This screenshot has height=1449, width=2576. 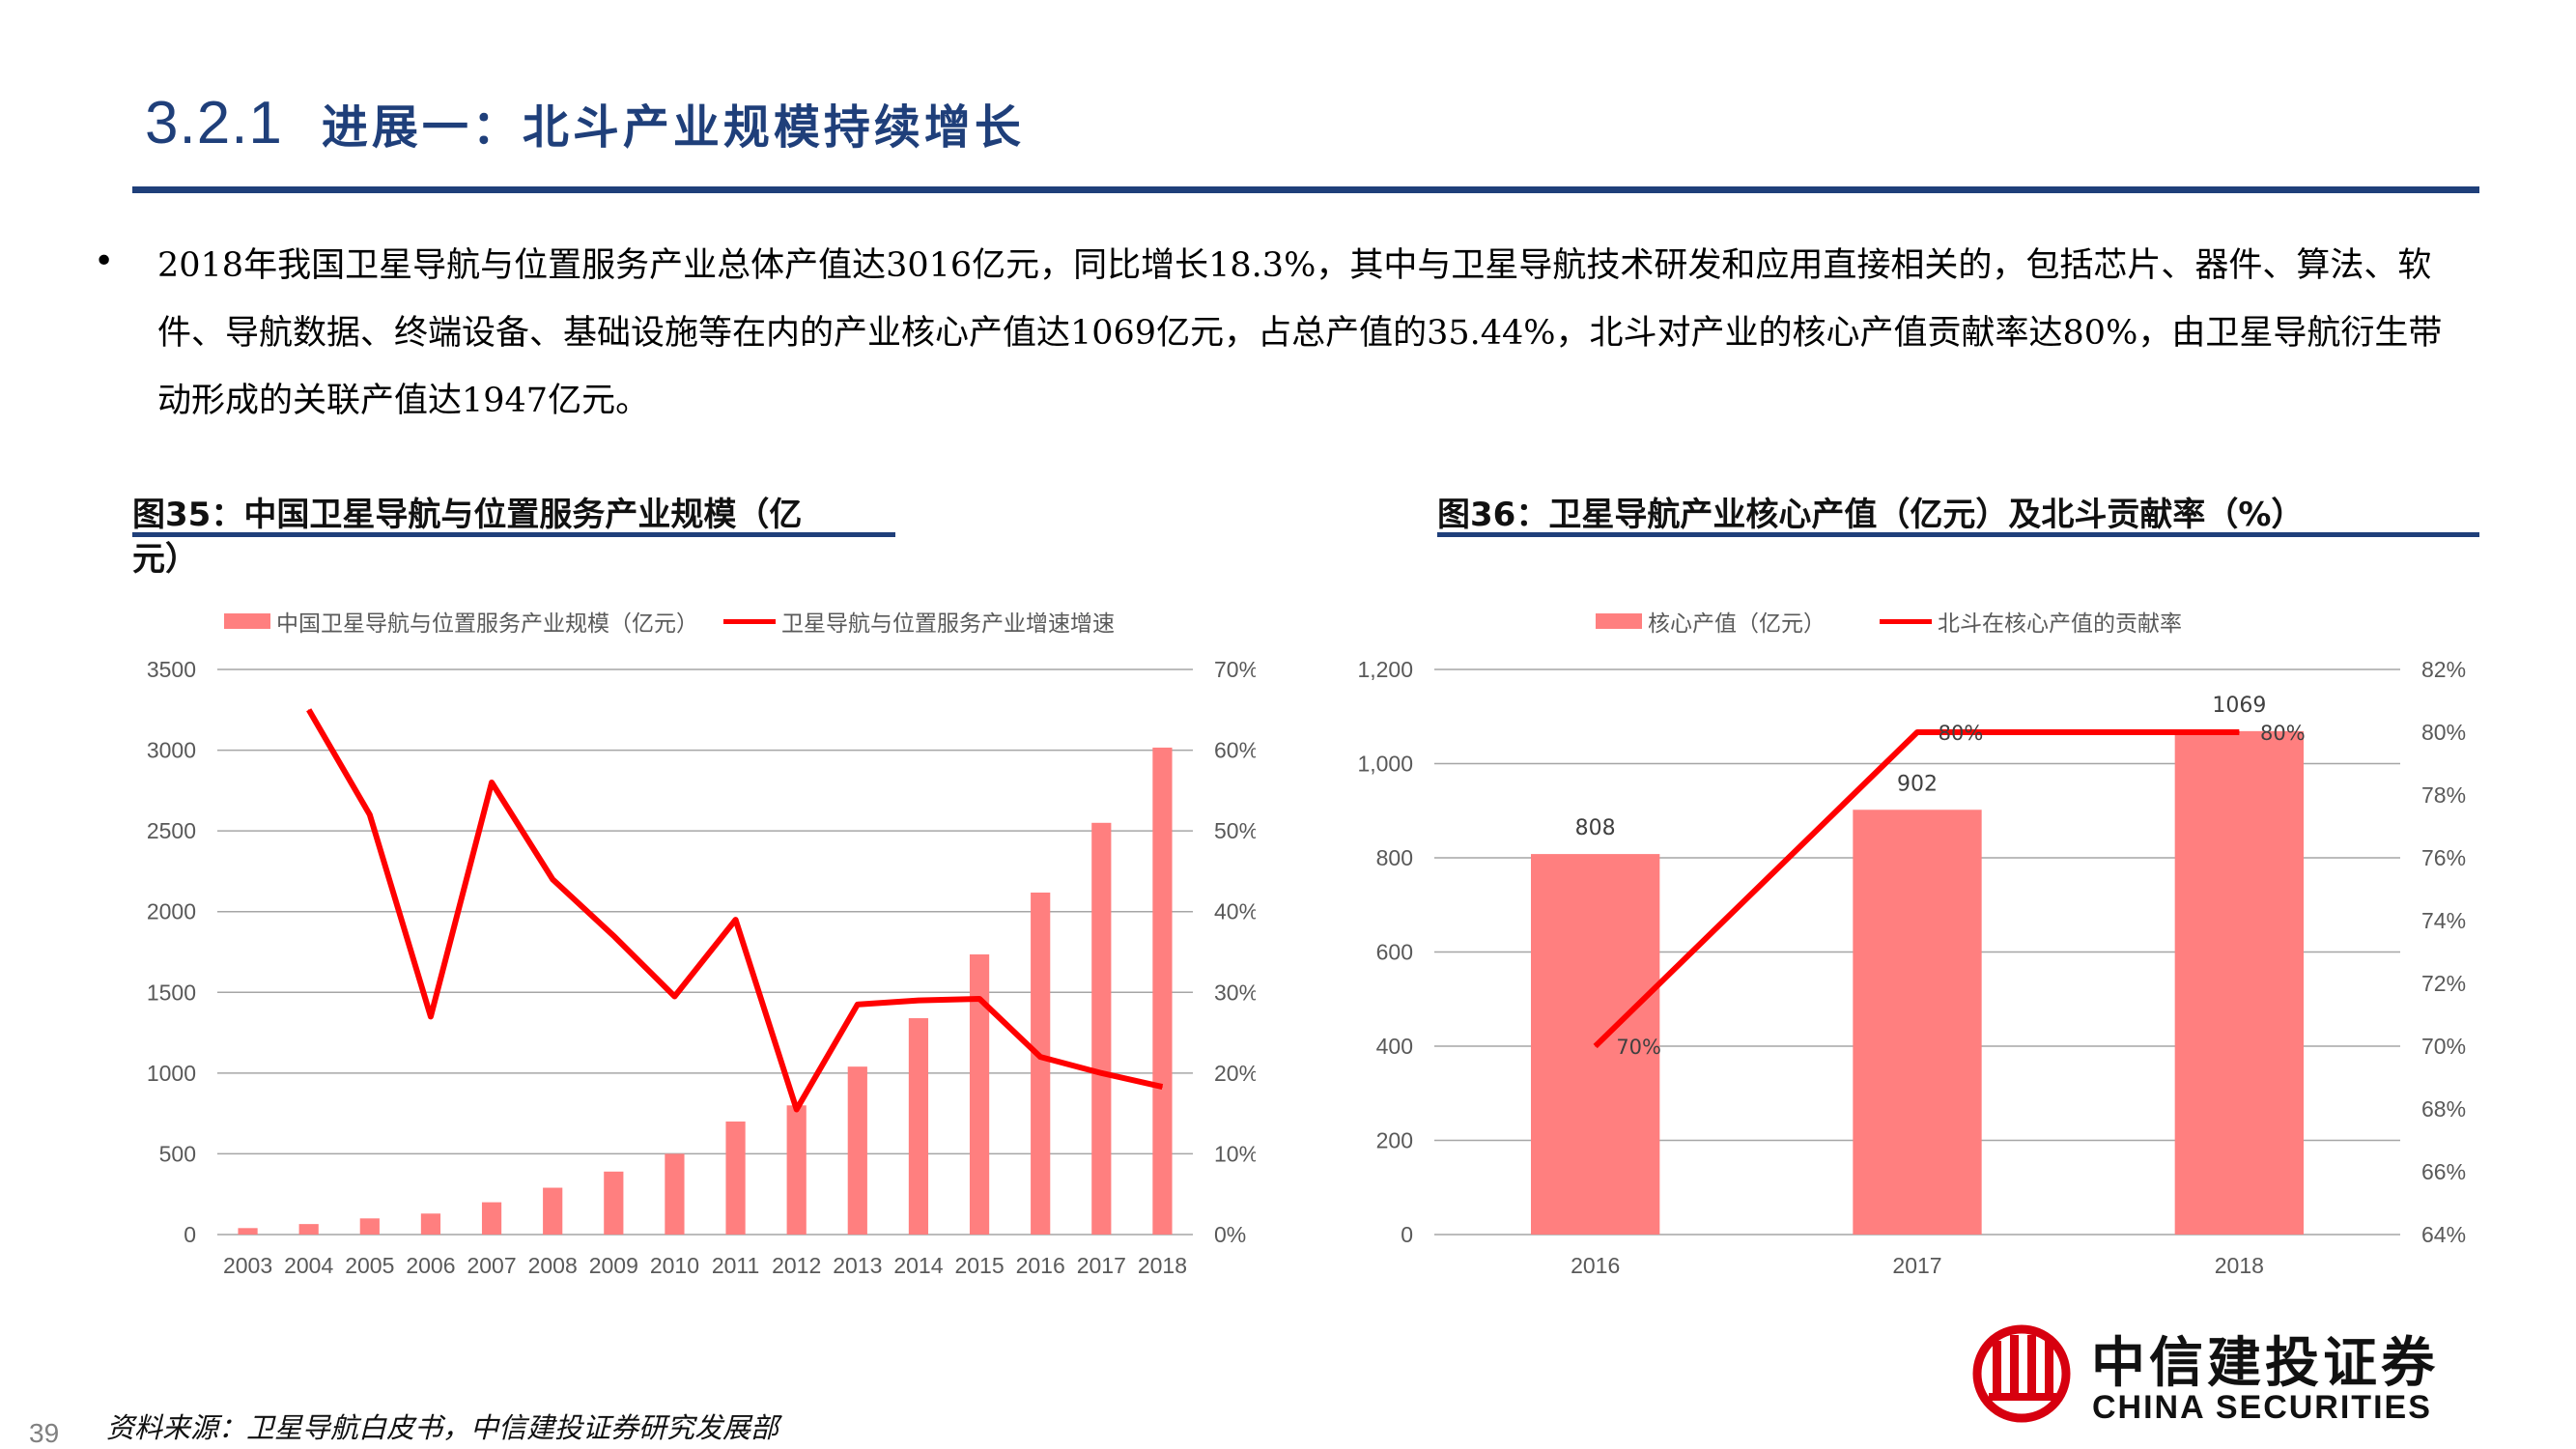 What do you see at coordinates (669, 621) in the screenshot?
I see `chart1-legend: 中国卫星导航与位置服务产业规模（亿元） 卫星导航与位置服务产业增速增速` at bounding box center [669, 621].